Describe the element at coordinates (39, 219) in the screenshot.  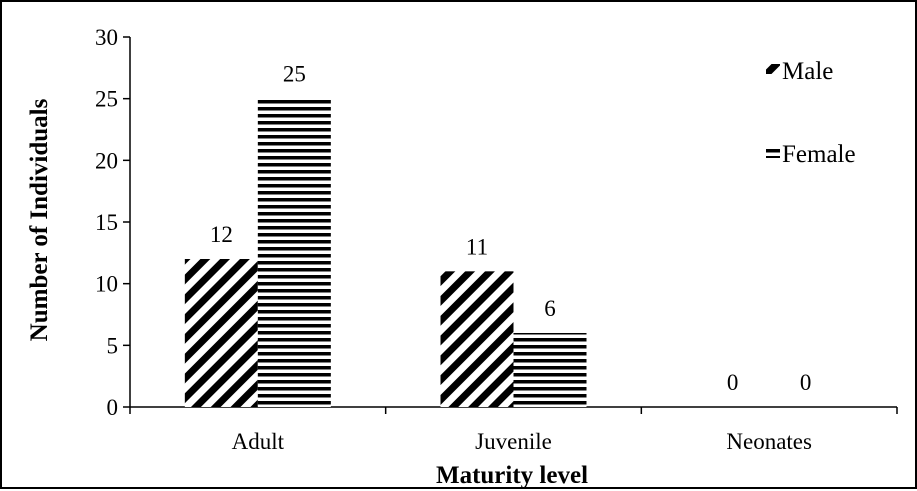
I see `y-axis-title: Number of Individuals` at that location.